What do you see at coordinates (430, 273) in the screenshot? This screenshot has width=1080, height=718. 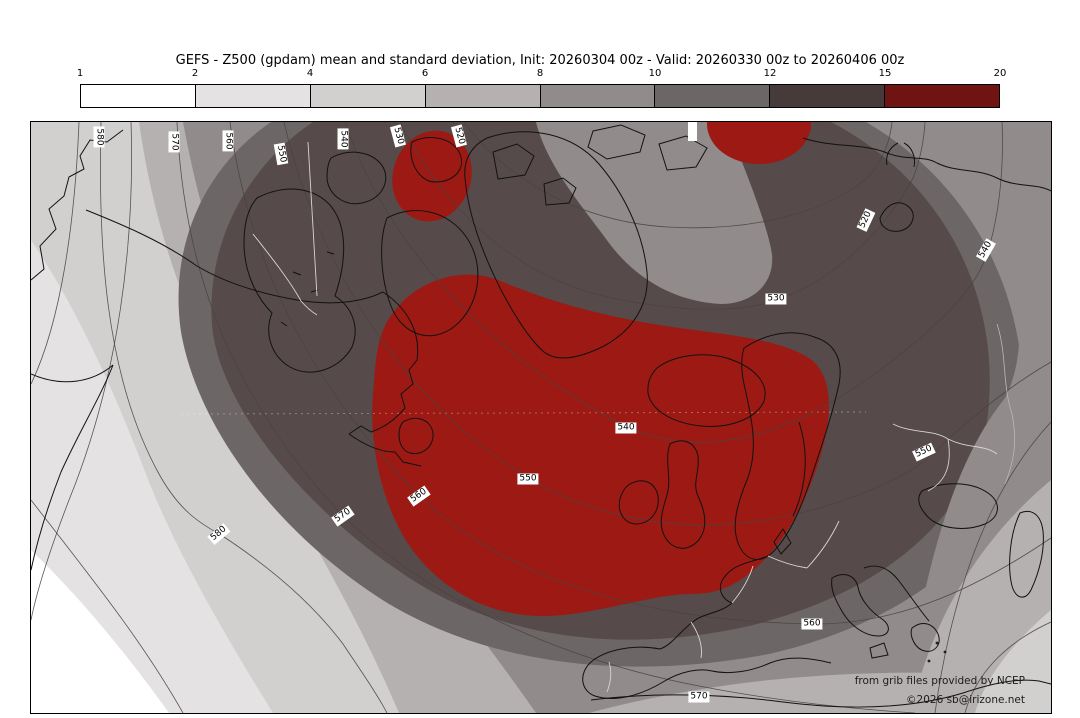 I see `coast-baffin-island` at bounding box center [430, 273].